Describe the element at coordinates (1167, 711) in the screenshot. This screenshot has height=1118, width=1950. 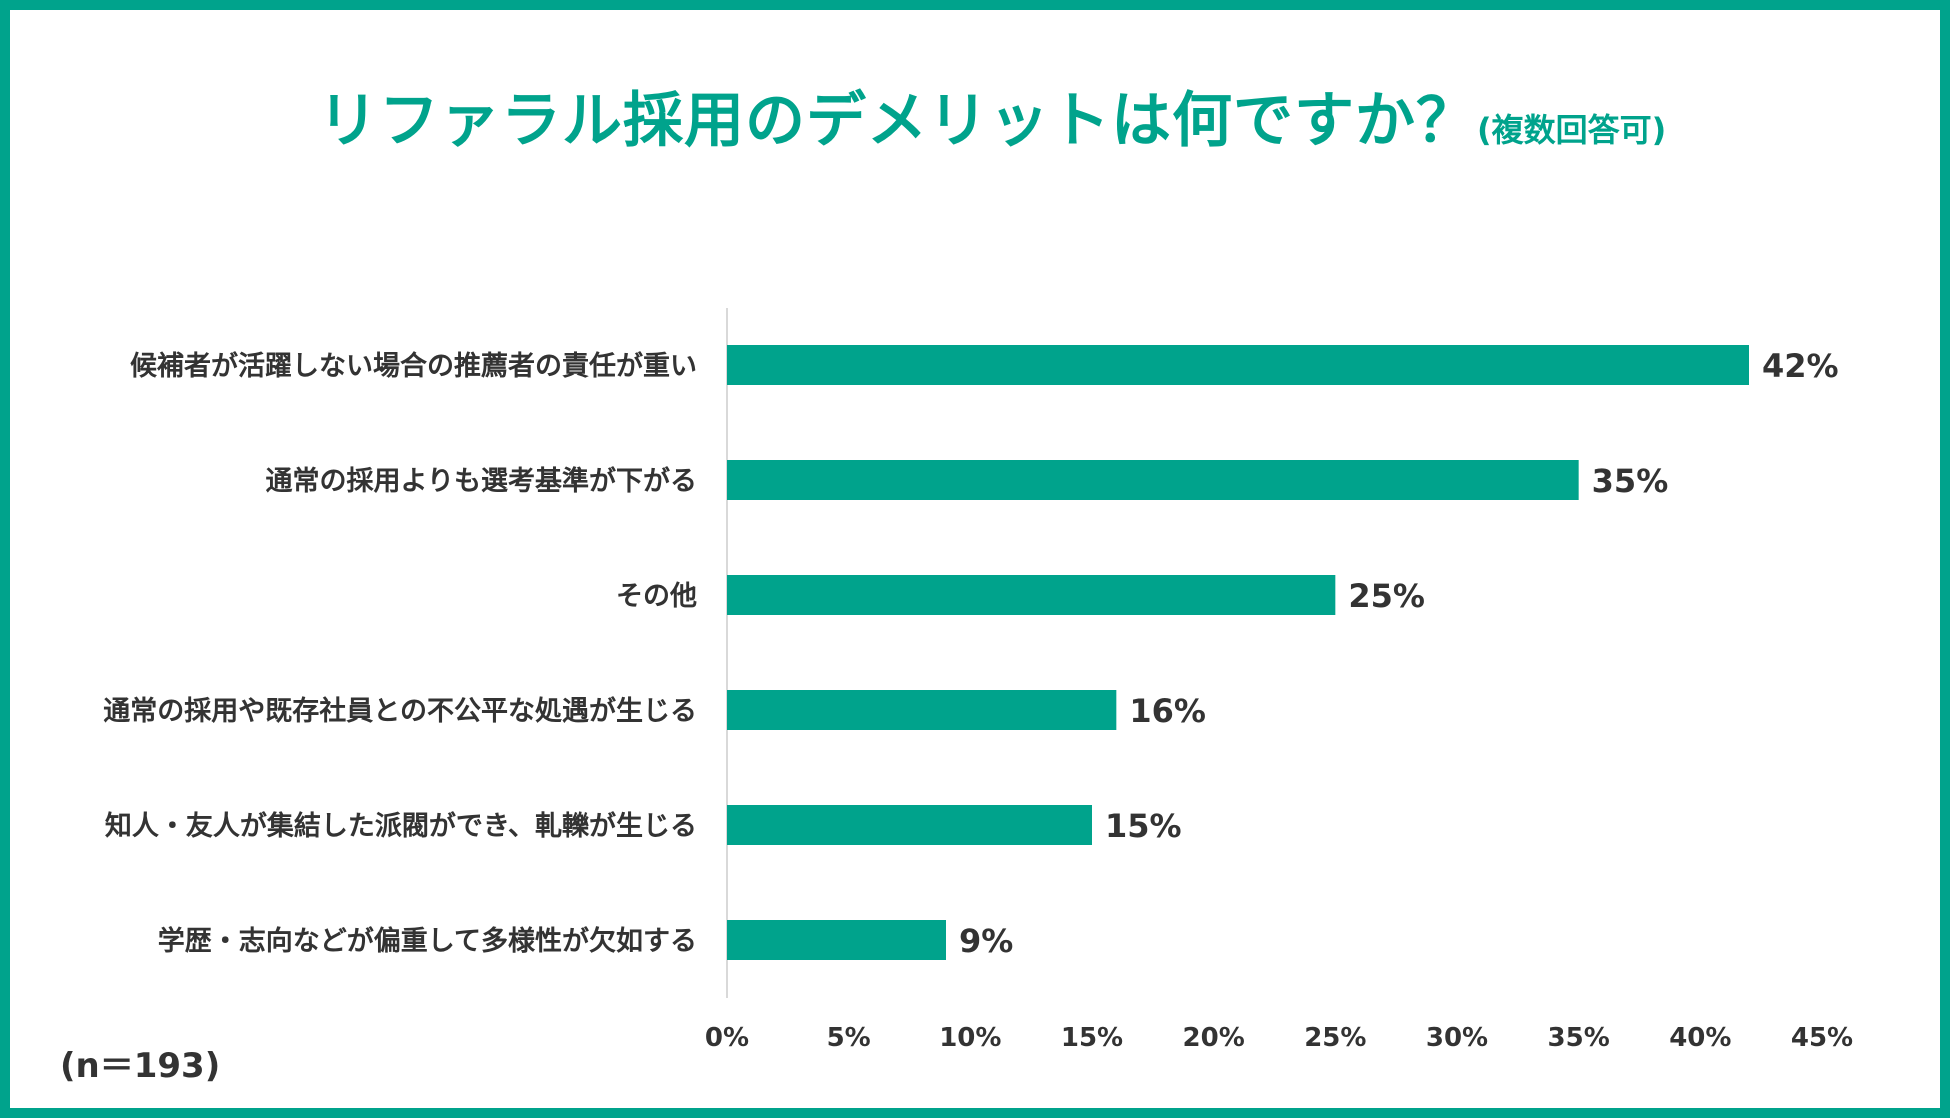
I see `data-label: 16%` at that location.